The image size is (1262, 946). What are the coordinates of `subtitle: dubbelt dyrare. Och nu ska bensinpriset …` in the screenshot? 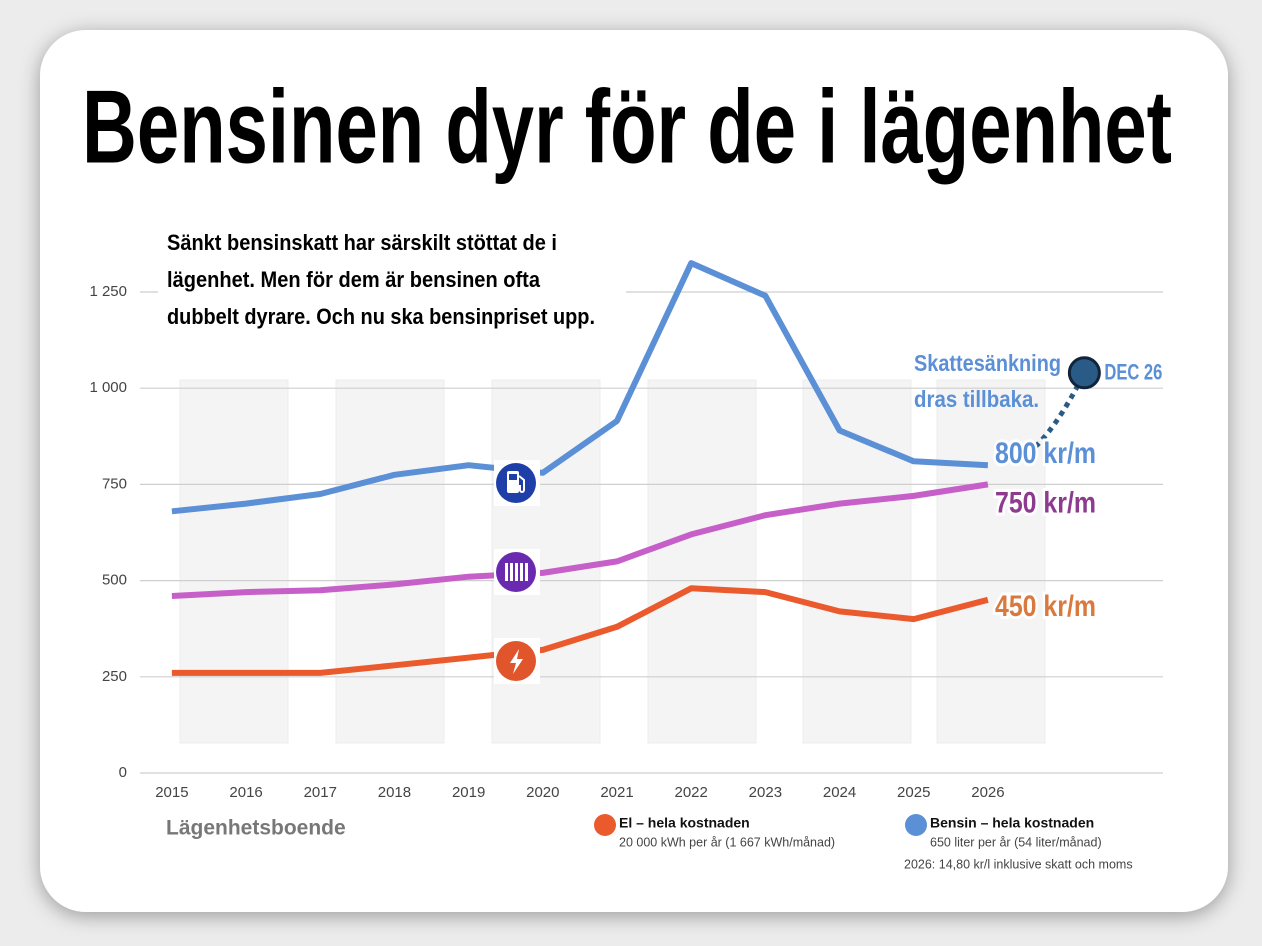 It's located at (381, 316).